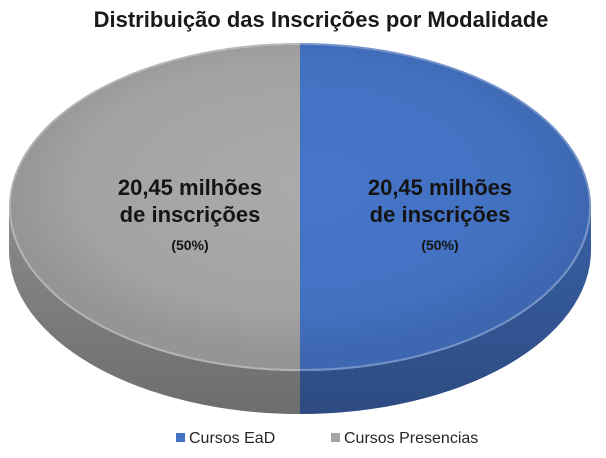 This screenshot has width=606, height=458. What do you see at coordinates (232, 438) in the screenshot?
I see `legend-label: Cursos EaD` at bounding box center [232, 438].